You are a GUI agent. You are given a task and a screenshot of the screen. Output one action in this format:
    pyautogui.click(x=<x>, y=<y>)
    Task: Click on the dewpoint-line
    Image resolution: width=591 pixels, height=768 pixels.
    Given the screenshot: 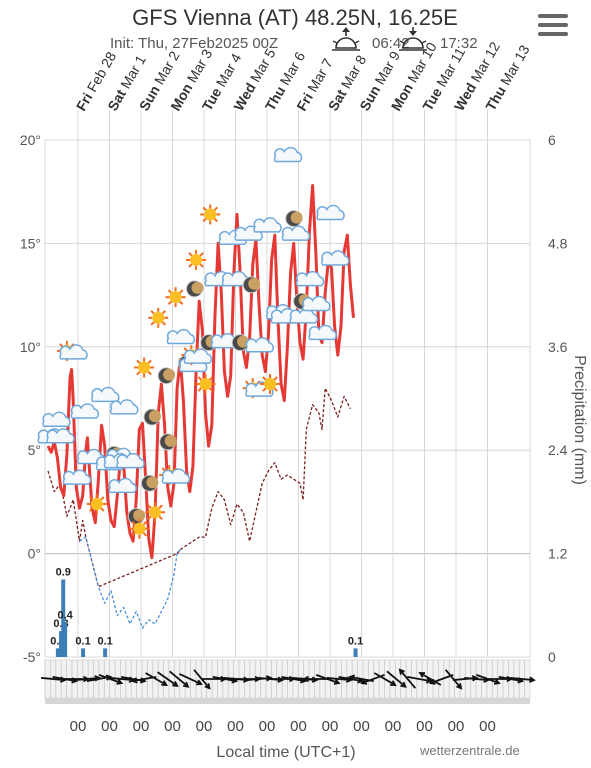 What is the action you would take?
    pyautogui.click(x=199, y=487)
    